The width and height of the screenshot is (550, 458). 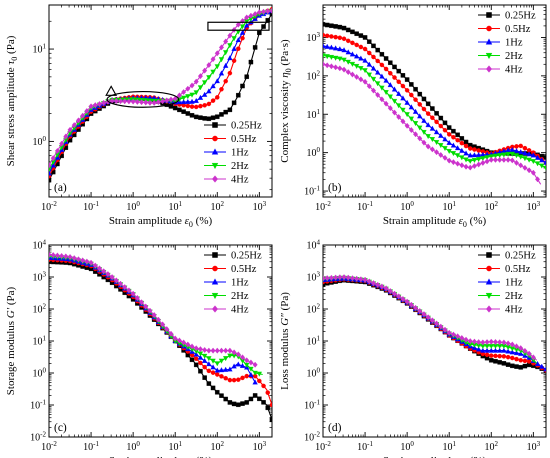 I want to click on x-tick-label: 10⁻², so click(x=323, y=206).